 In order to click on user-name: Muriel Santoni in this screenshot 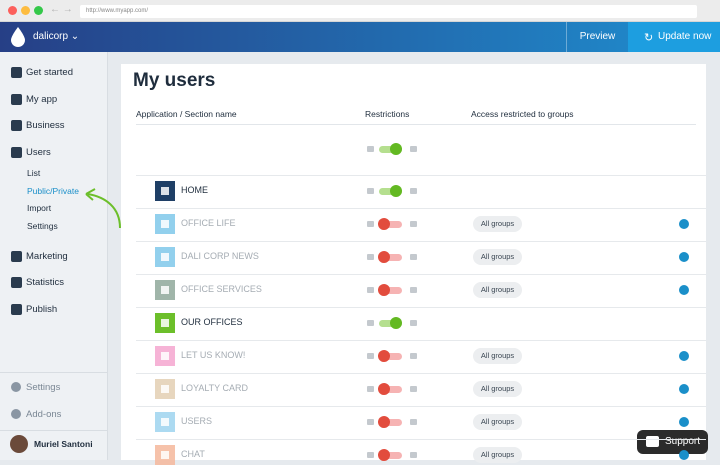, I will do `click(63, 444)`.